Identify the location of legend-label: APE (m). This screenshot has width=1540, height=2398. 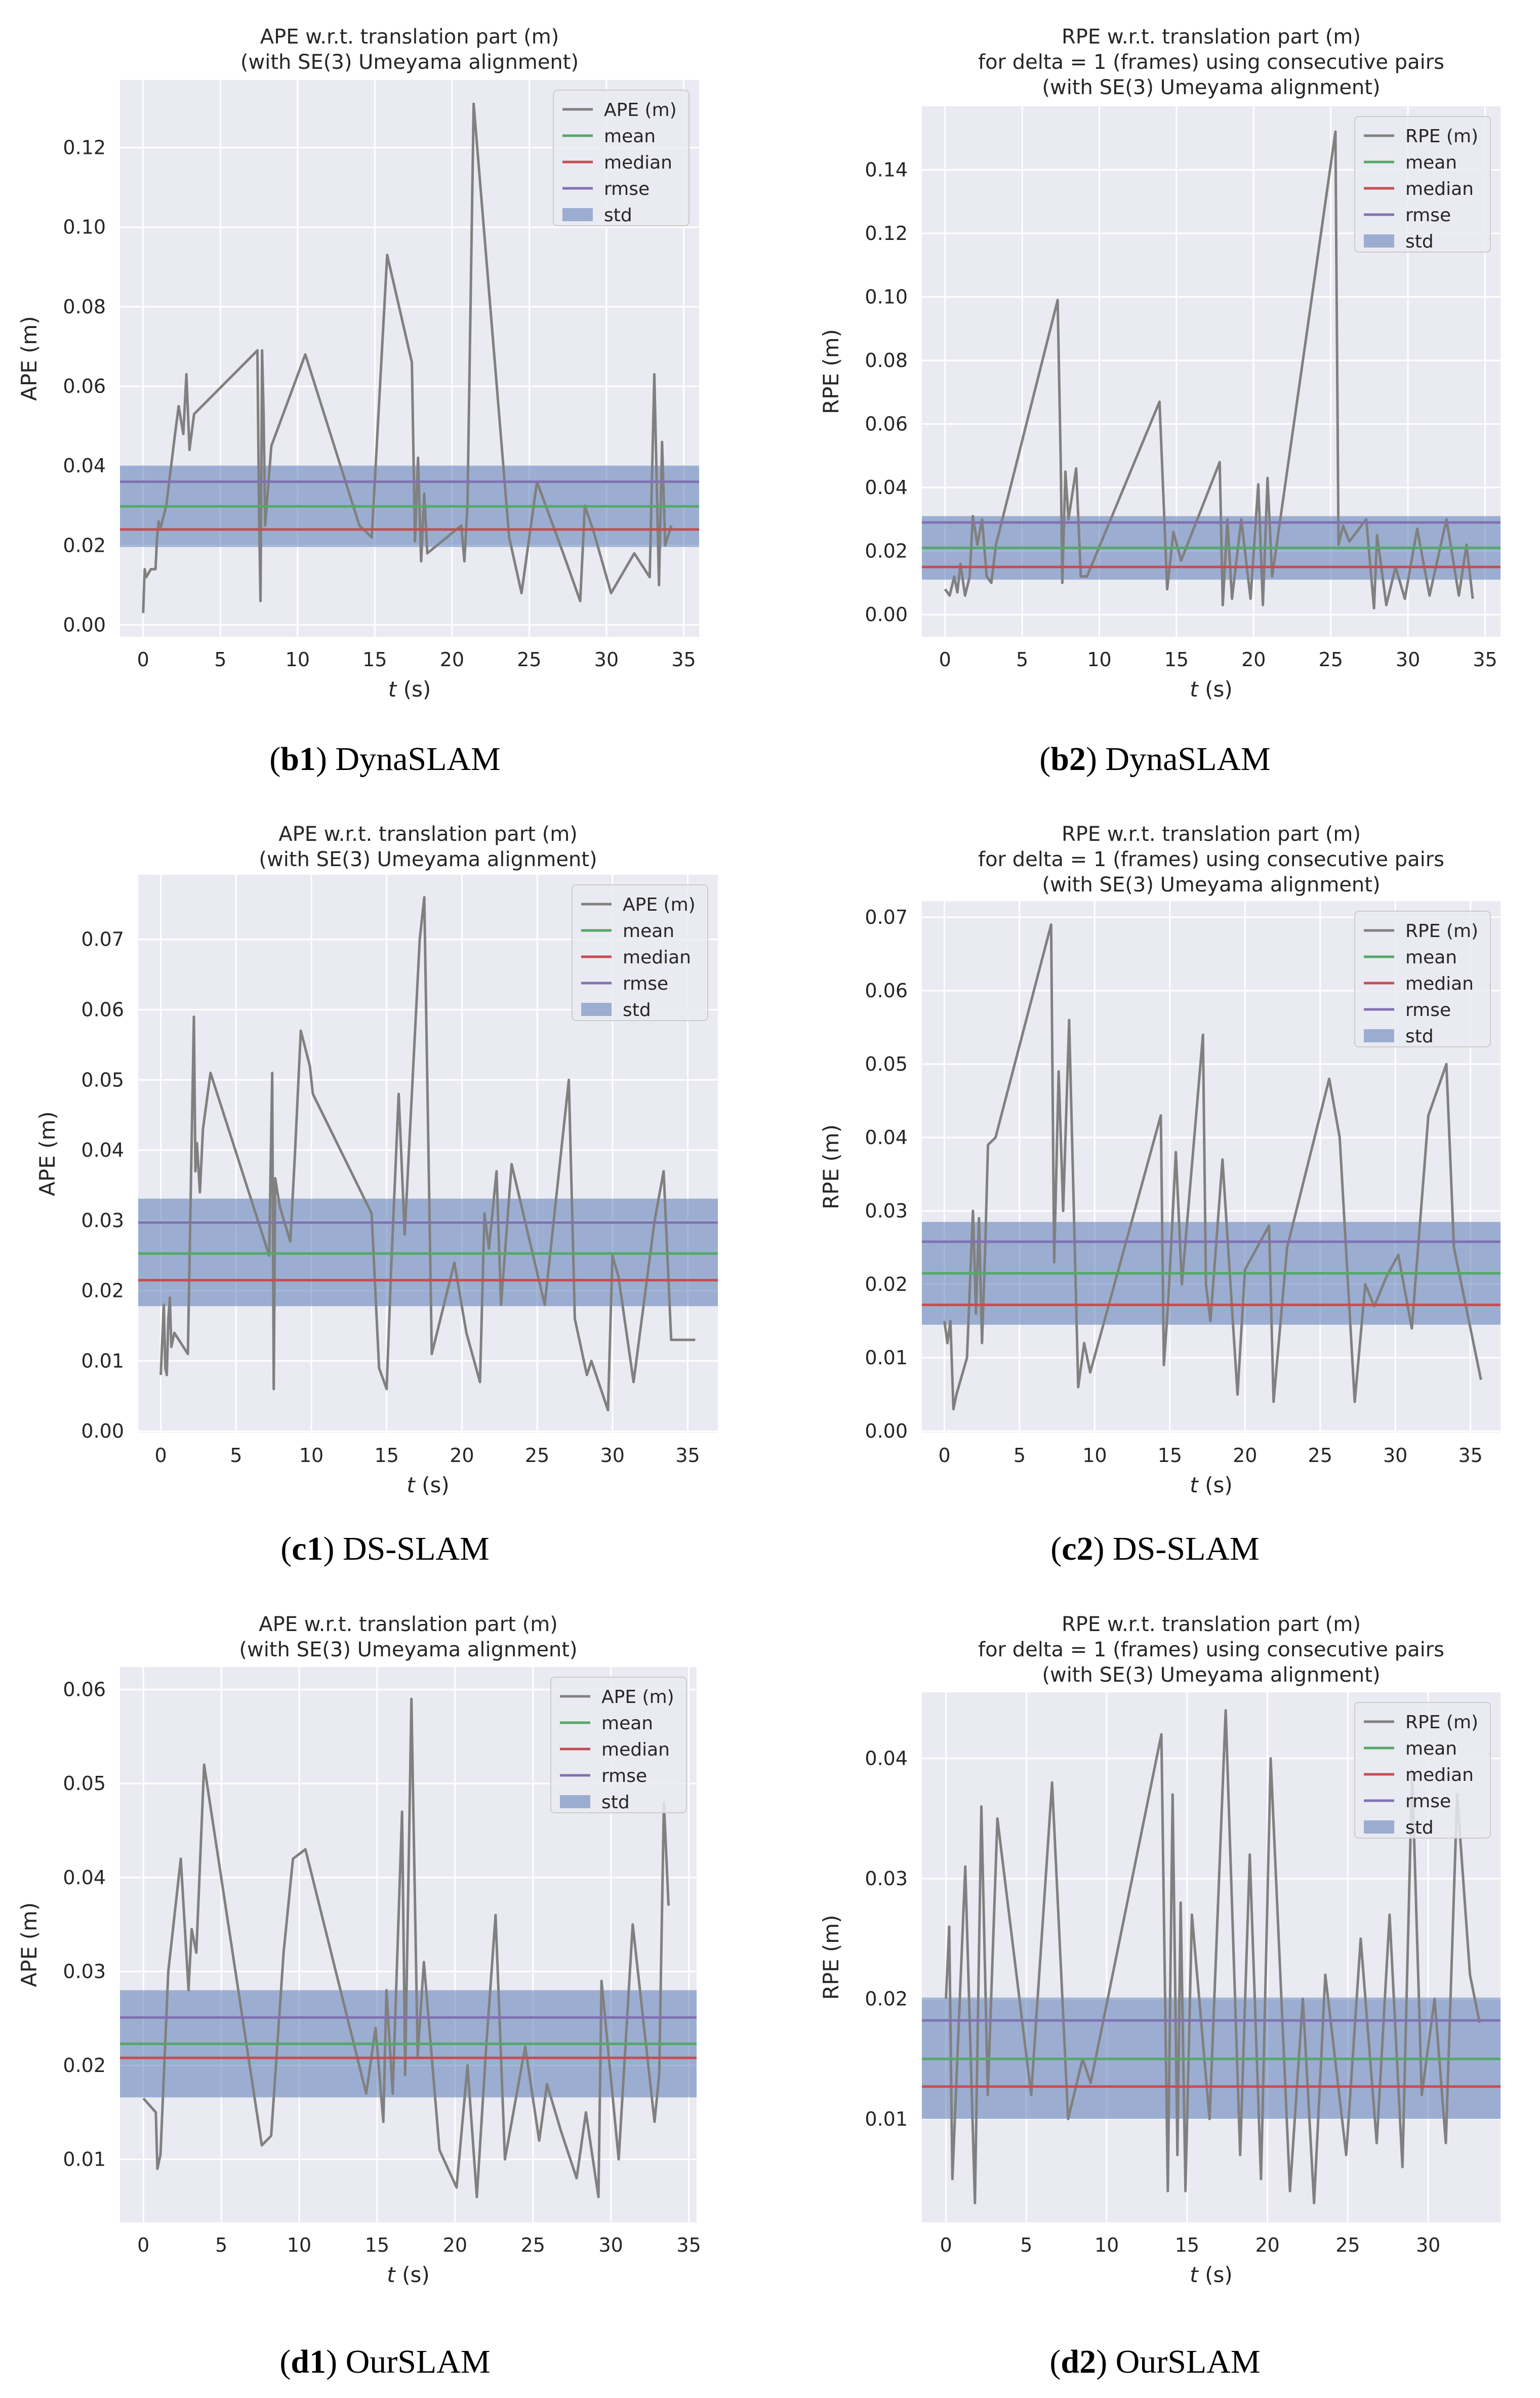
(637, 1698).